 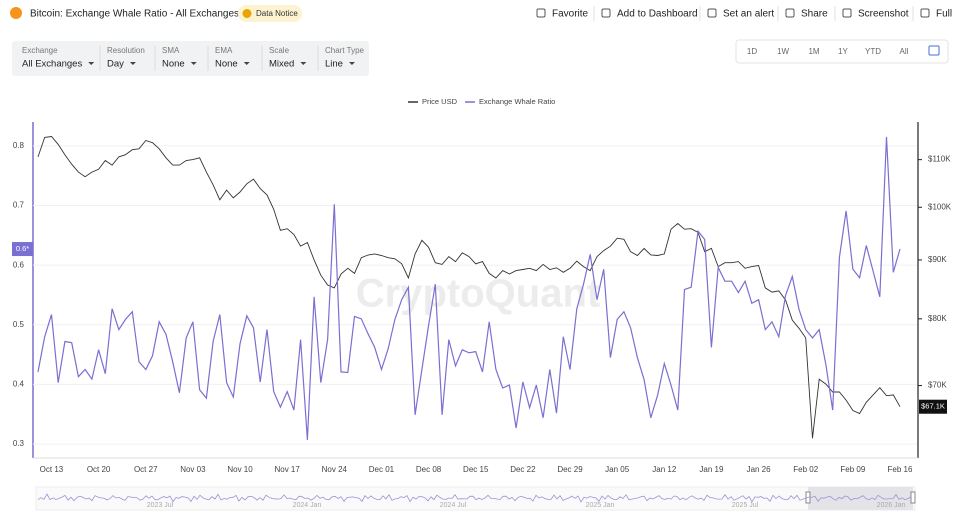 What do you see at coordinates (19, 205) in the screenshot?
I see `y-tick-label: 0.7` at bounding box center [19, 205].